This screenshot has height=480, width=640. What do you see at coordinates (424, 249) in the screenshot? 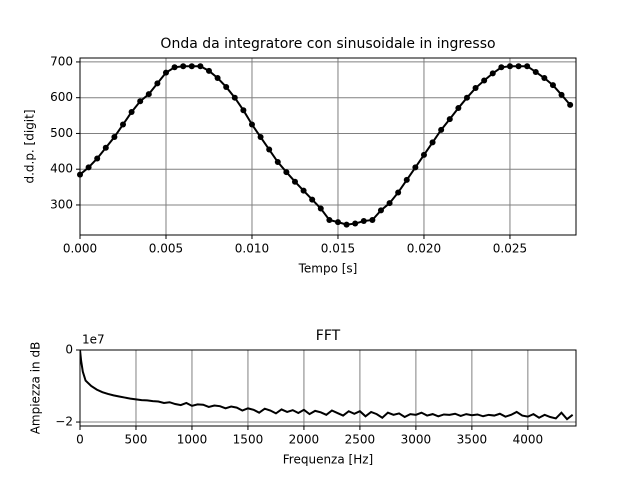
I see `x-tick-label: 0.020` at bounding box center [424, 249].